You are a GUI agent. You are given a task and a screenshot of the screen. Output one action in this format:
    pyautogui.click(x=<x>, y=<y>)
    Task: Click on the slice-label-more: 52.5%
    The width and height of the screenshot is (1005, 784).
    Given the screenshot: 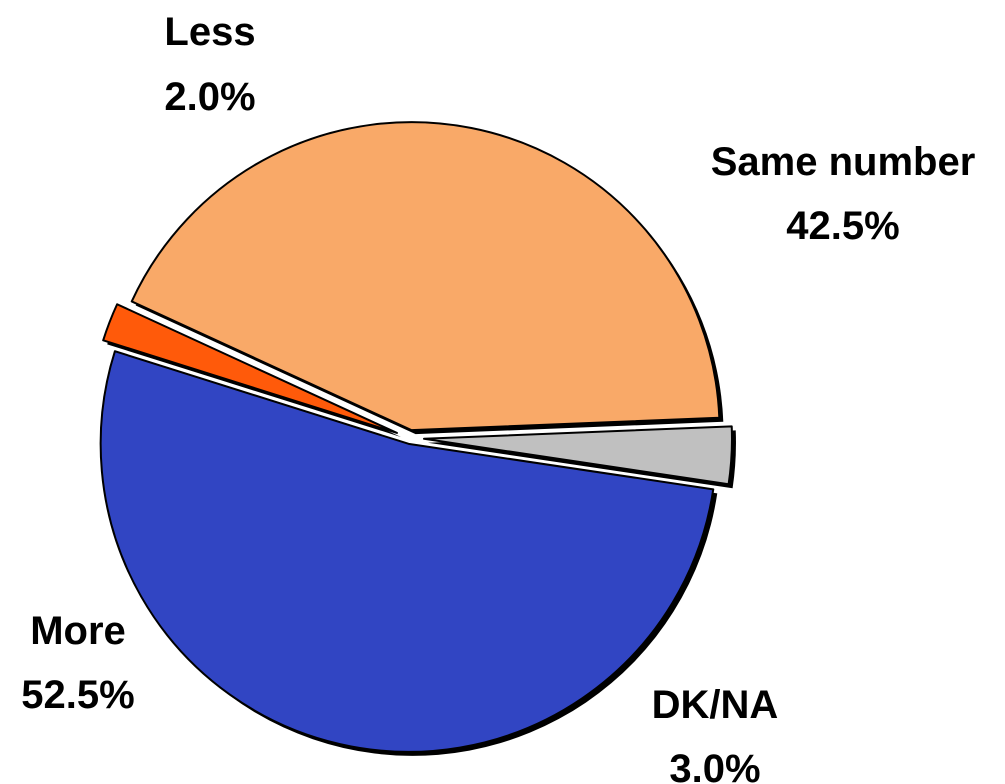 What is the action you would take?
    pyautogui.click(x=77, y=695)
    